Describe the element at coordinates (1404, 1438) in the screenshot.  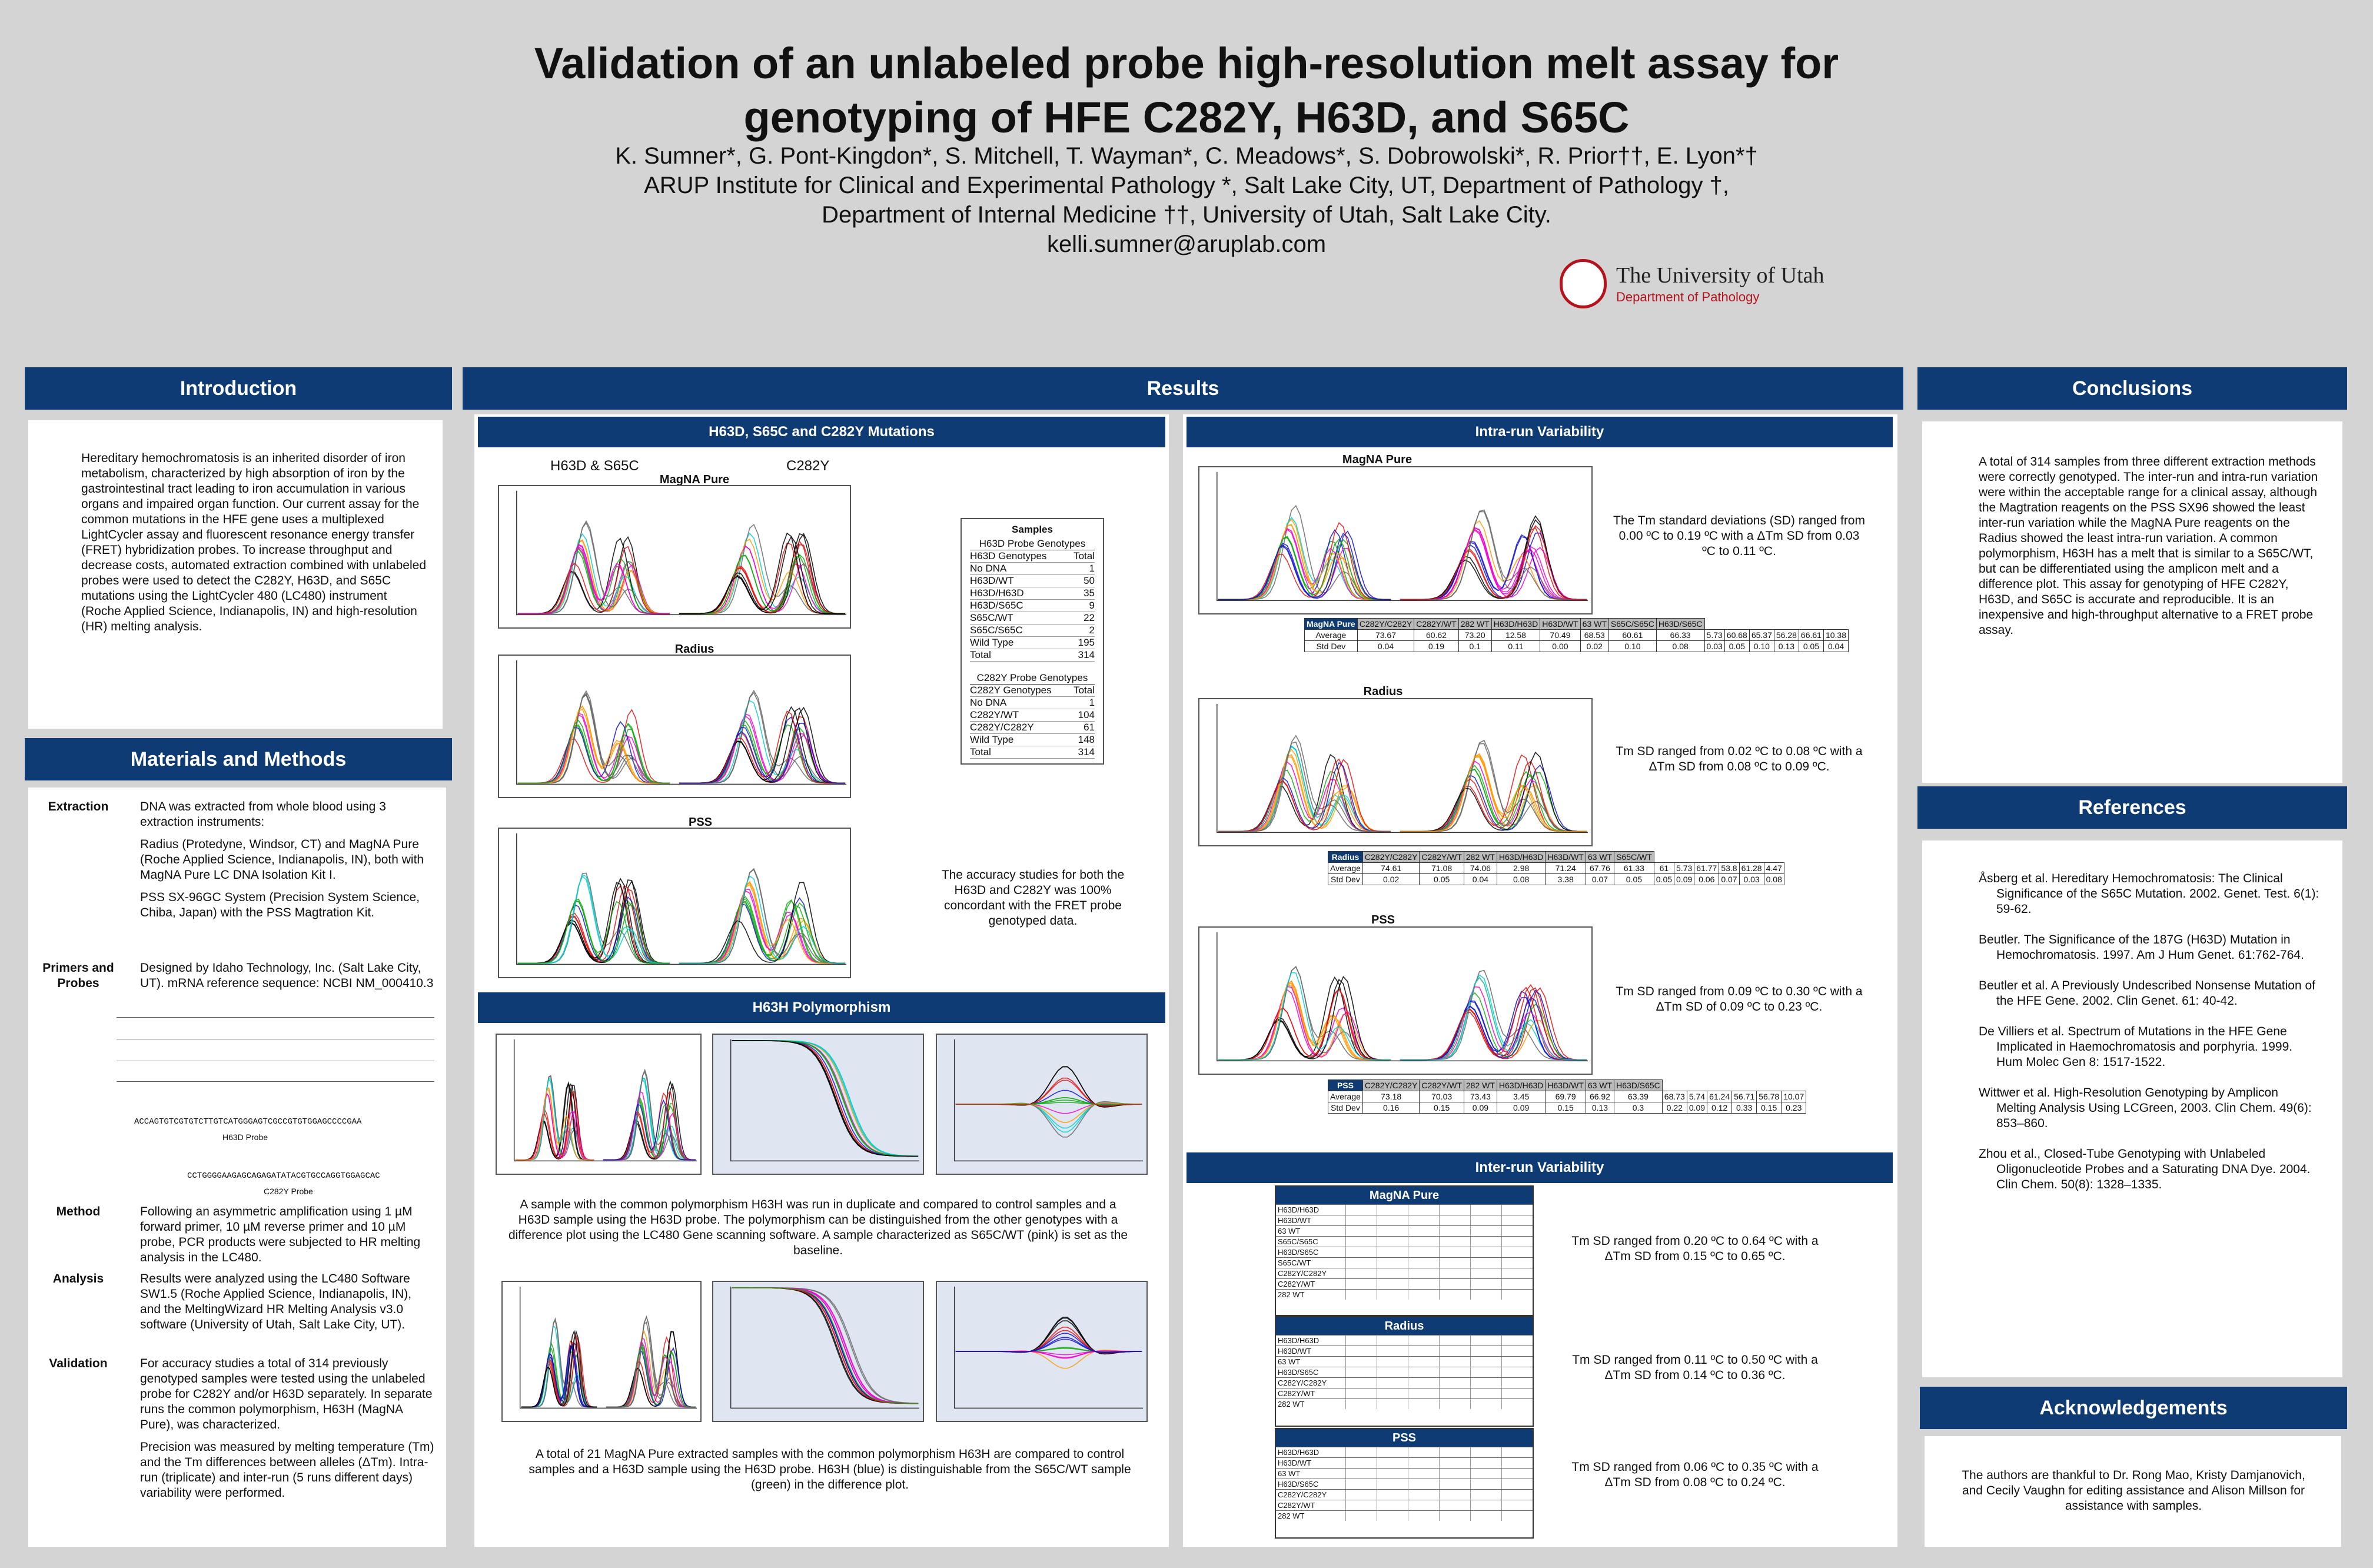
I see `inter-table-title: PSS` at that location.